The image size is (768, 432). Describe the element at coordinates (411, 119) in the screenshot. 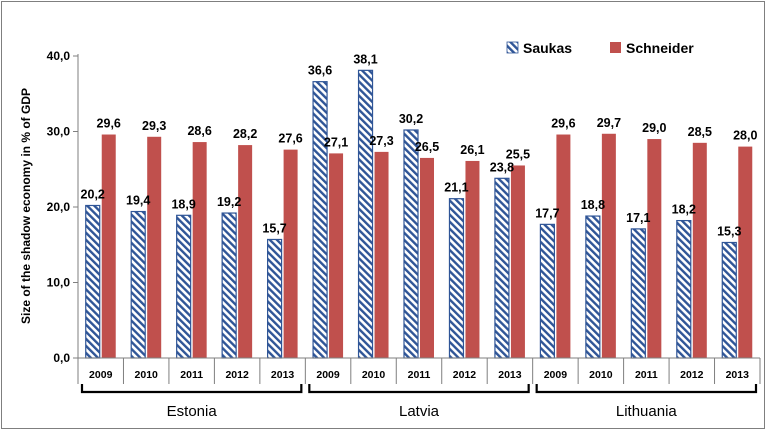

I see `data-label-saukas: 30,2` at that location.